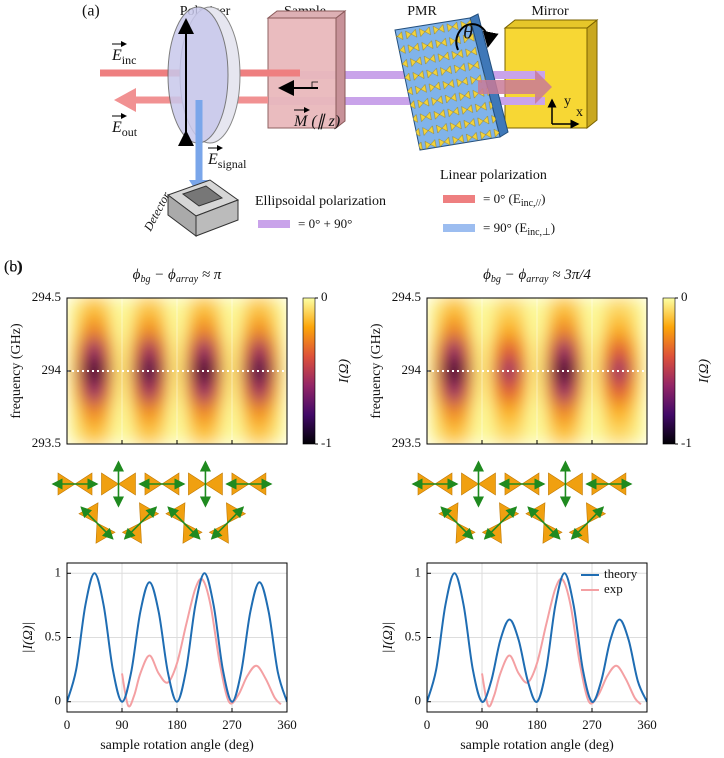  I want to click on y-tick-label: 294.5, so click(46, 296).